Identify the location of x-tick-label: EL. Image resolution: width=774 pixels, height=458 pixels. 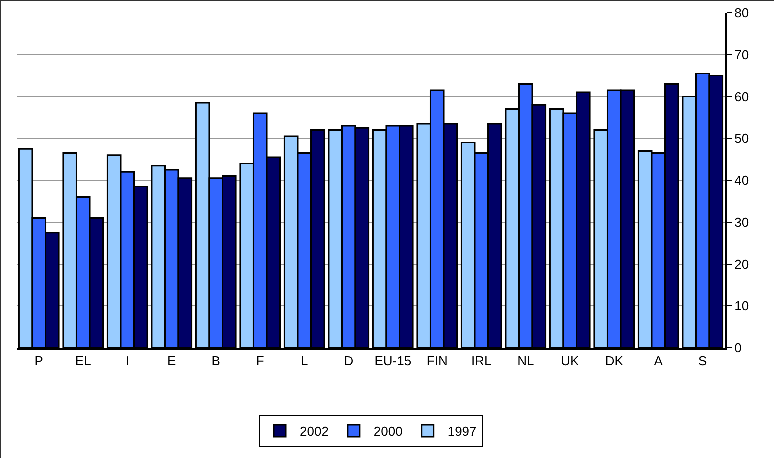
(83, 361).